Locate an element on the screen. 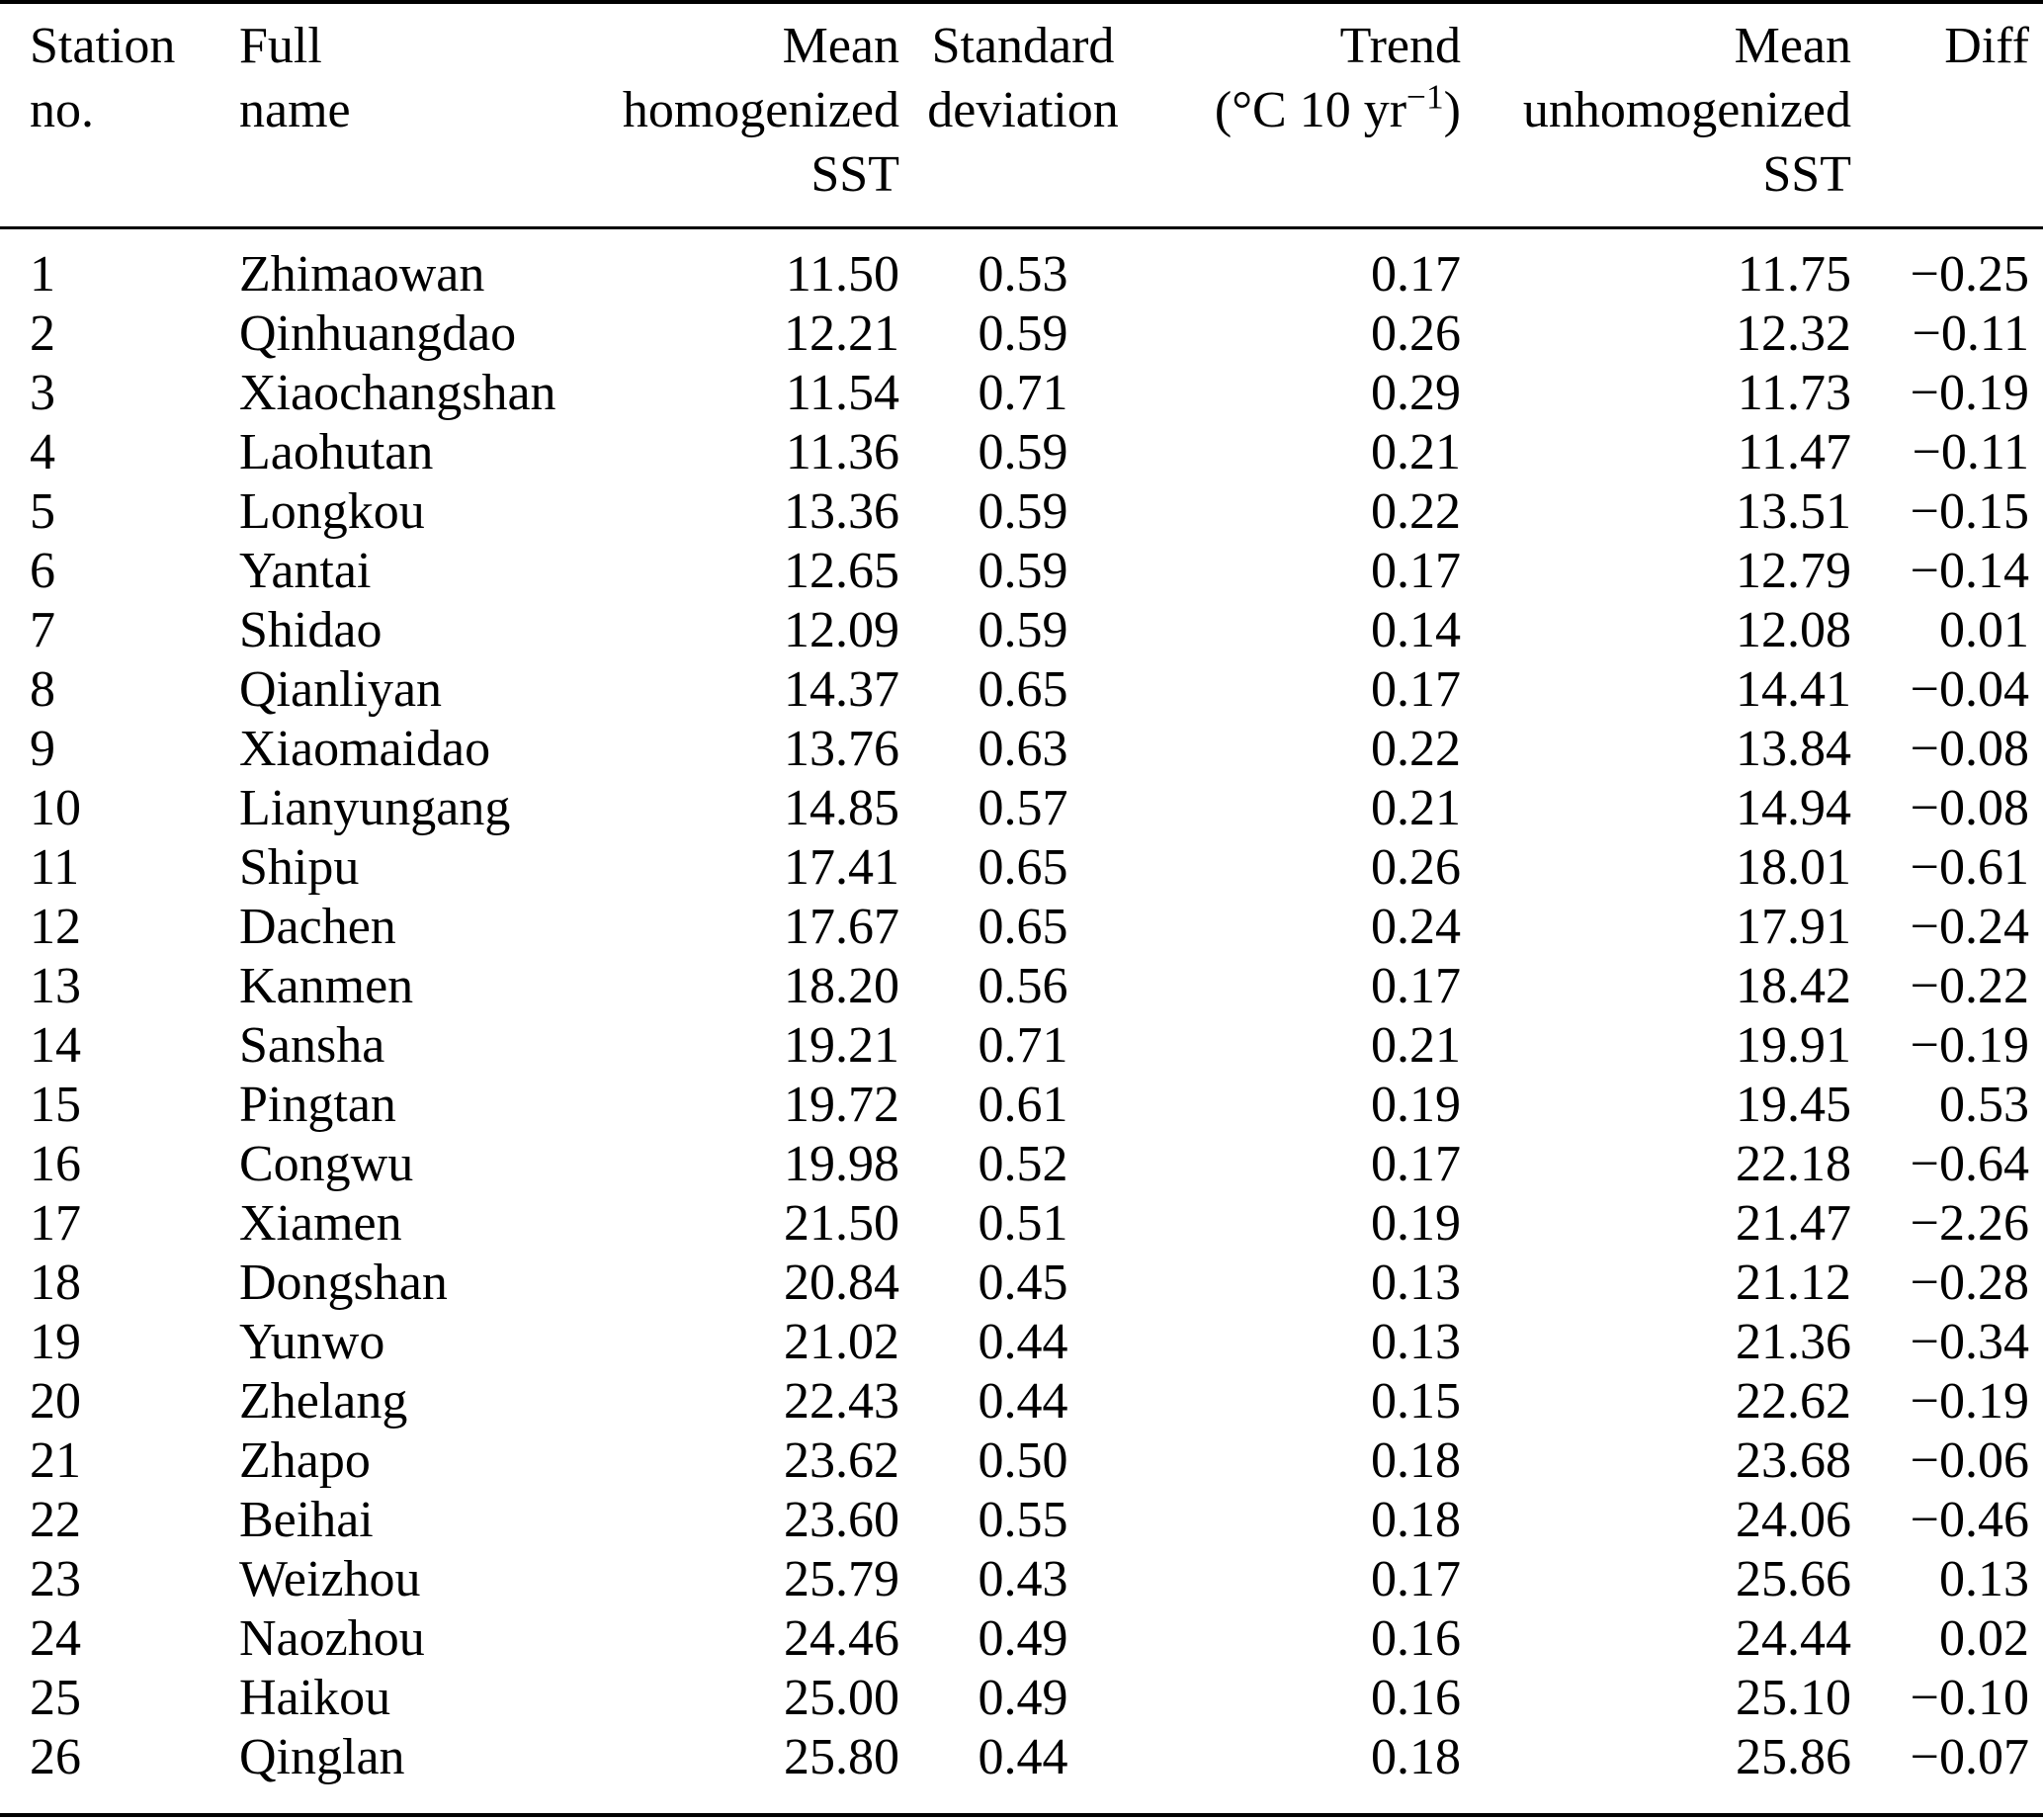  cell-mean-homogenized-sst: 22.43 is located at coordinates (842, 1401).